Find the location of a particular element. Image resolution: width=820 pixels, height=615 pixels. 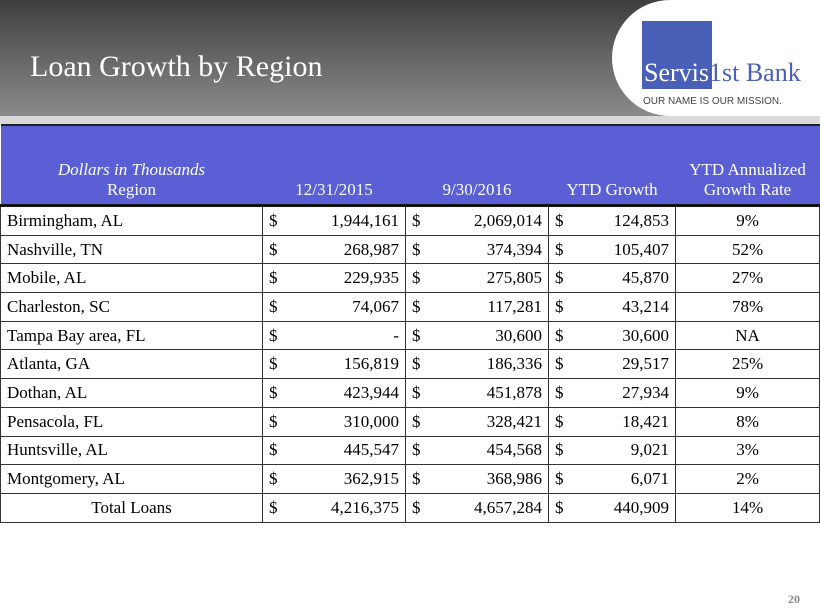

table-row: Dothan, AL $423,944 $451,878 $27,934 9% is located at coordinates (410, 393).